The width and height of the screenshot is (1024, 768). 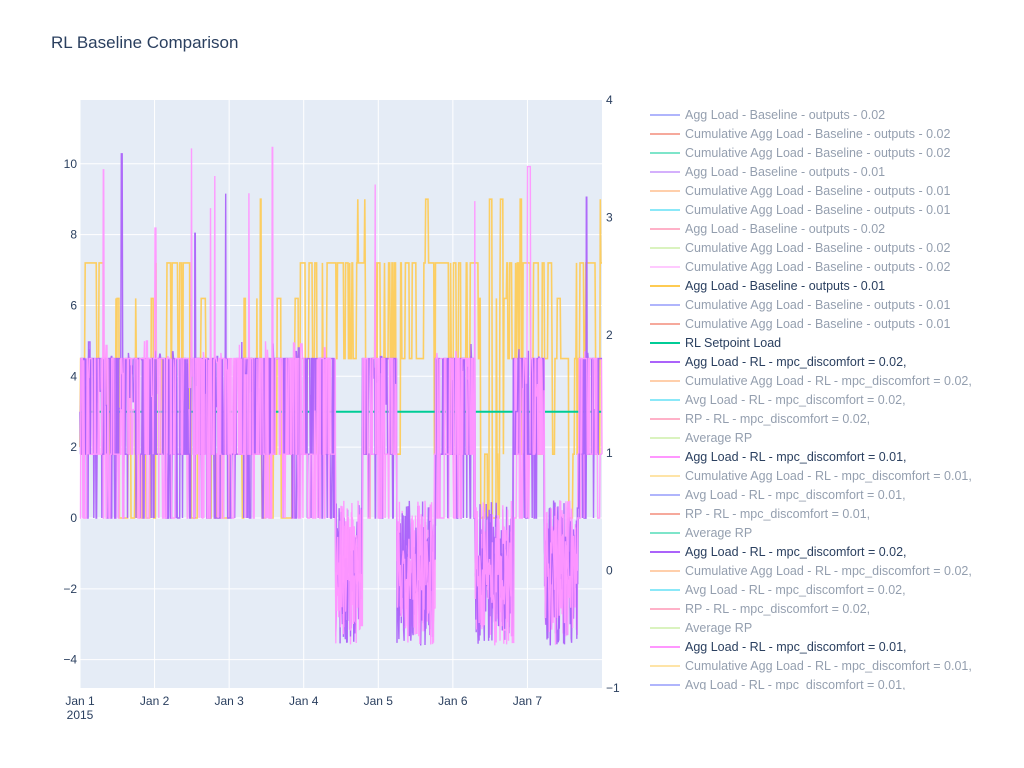 I want to click on x-tick-label: Jan 1, so click(x=80, y=701).